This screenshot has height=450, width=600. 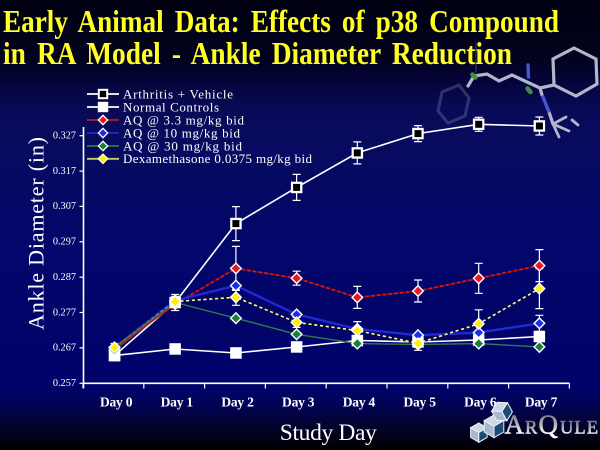 I want to click on svg-text: Dexamethasone 0.0375 mg/kg bid, so click(x=218, y=158).